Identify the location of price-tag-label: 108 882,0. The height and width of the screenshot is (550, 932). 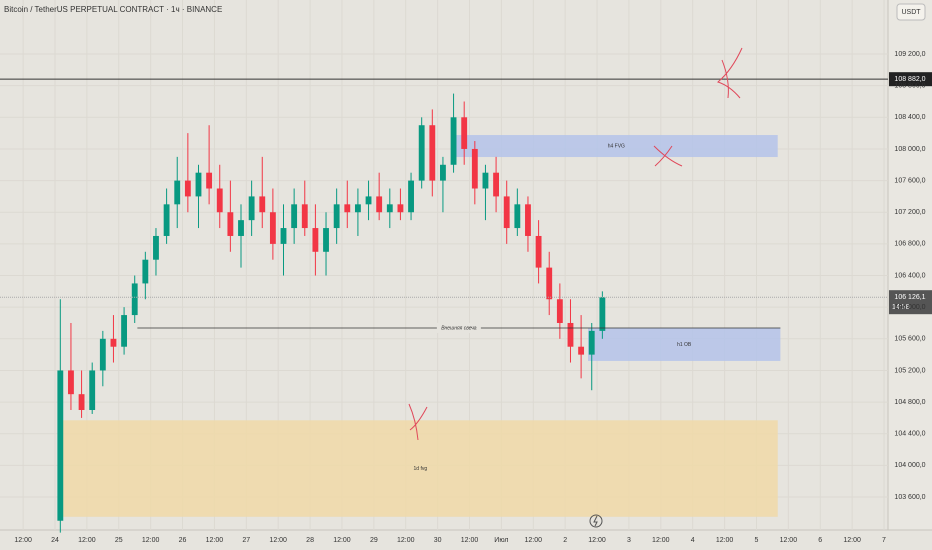
(909, 79).